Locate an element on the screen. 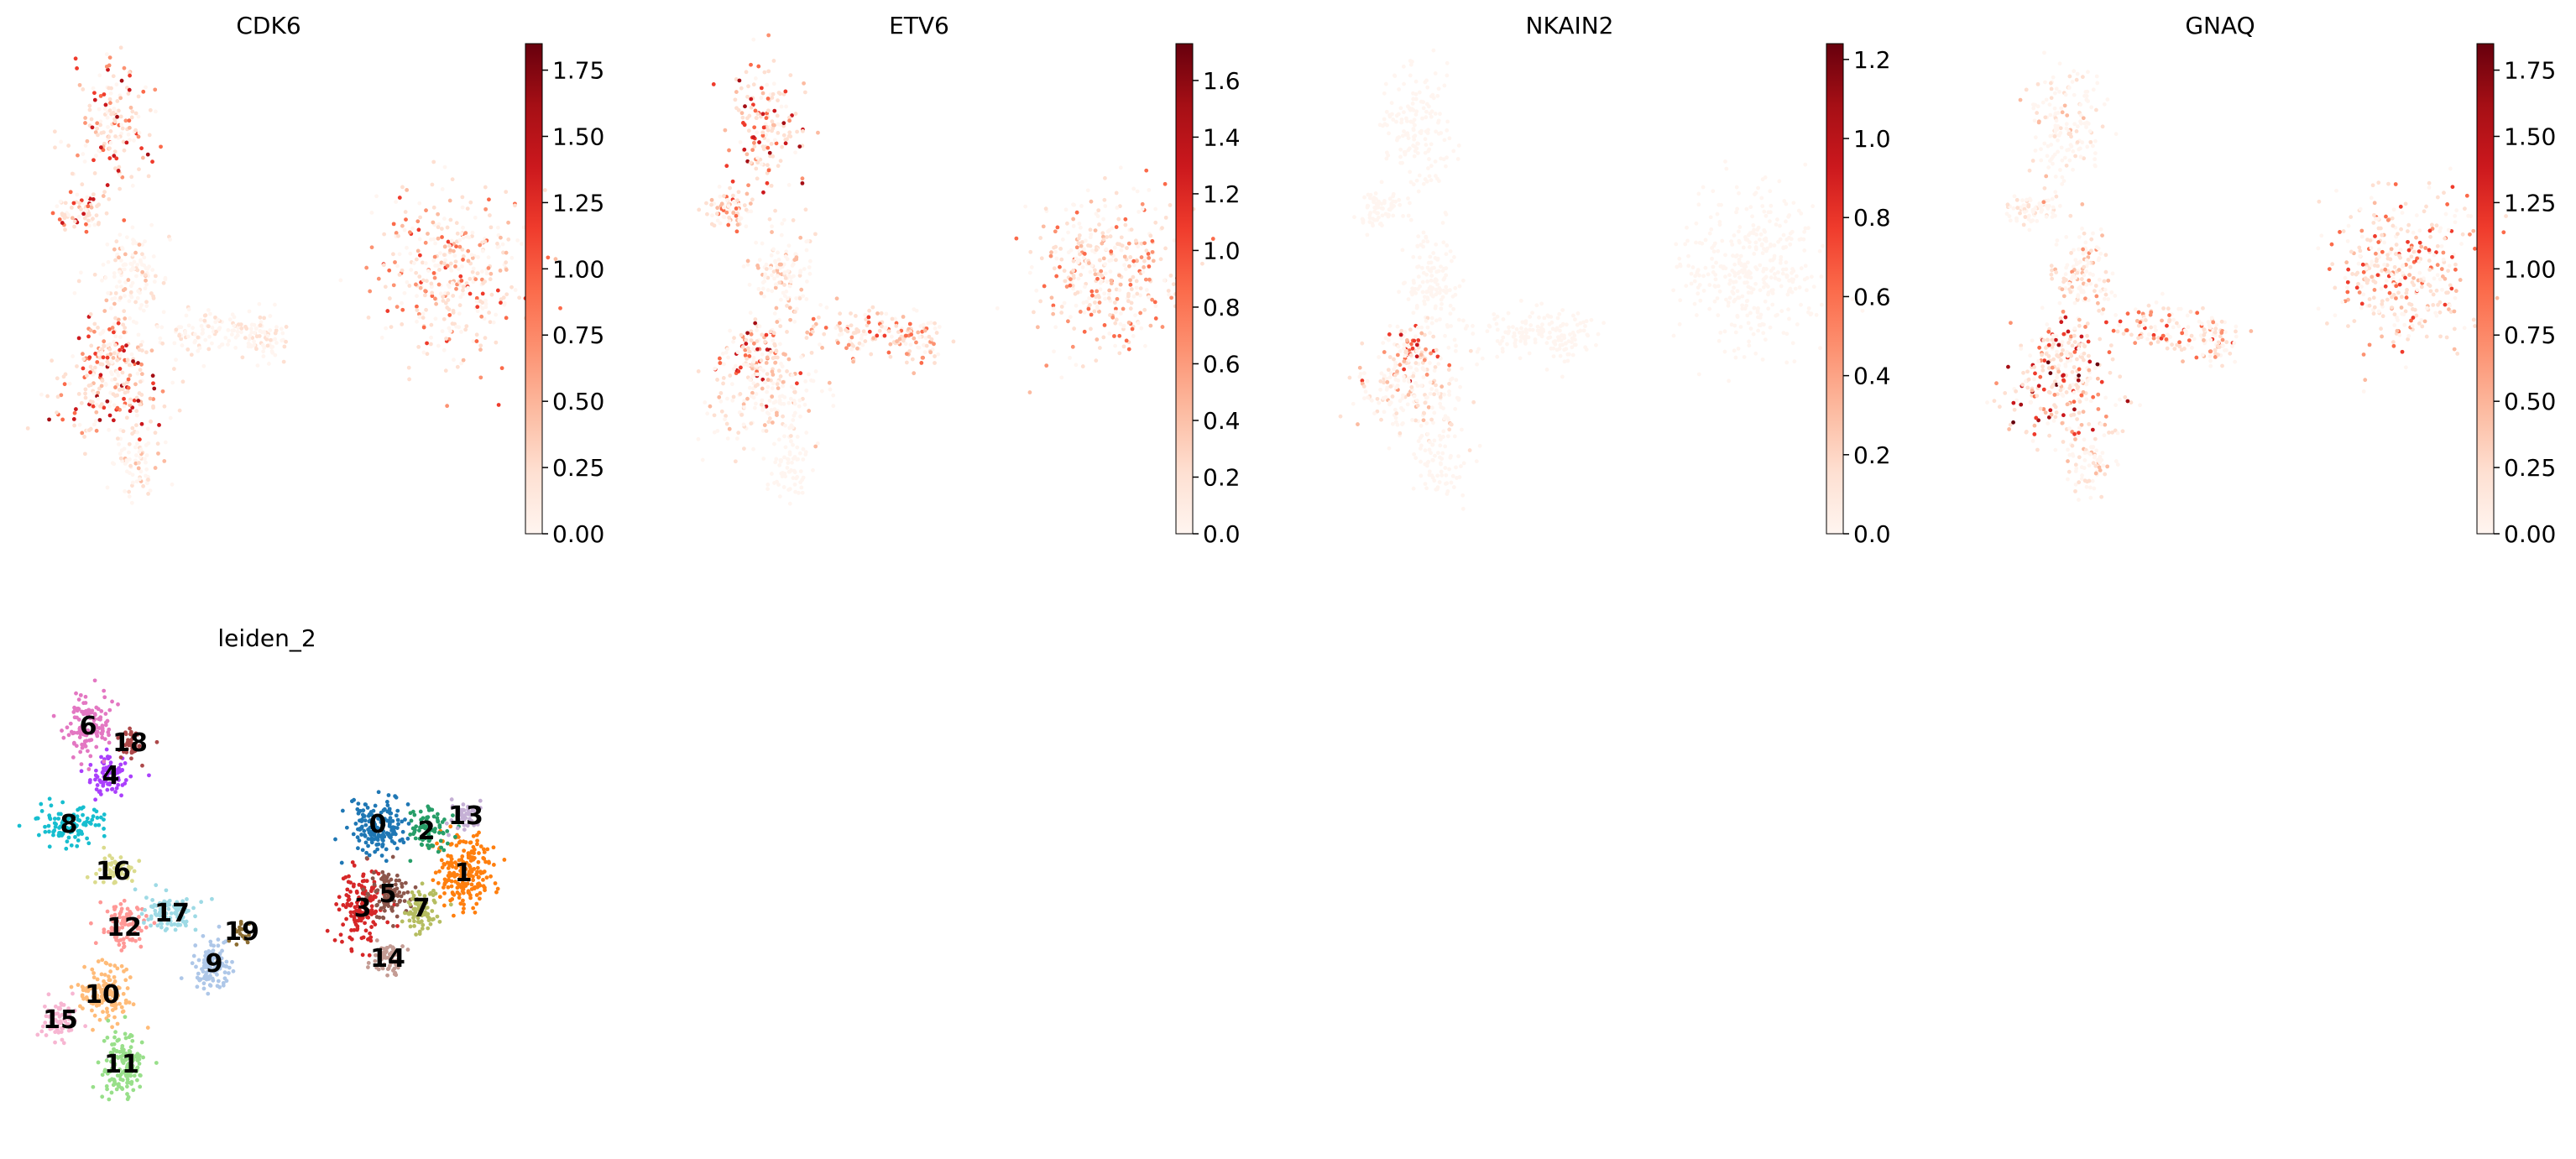 The image size is (2576, 1159). colorbar-tick-label: 0.50 is located at coordinates (578, 401).